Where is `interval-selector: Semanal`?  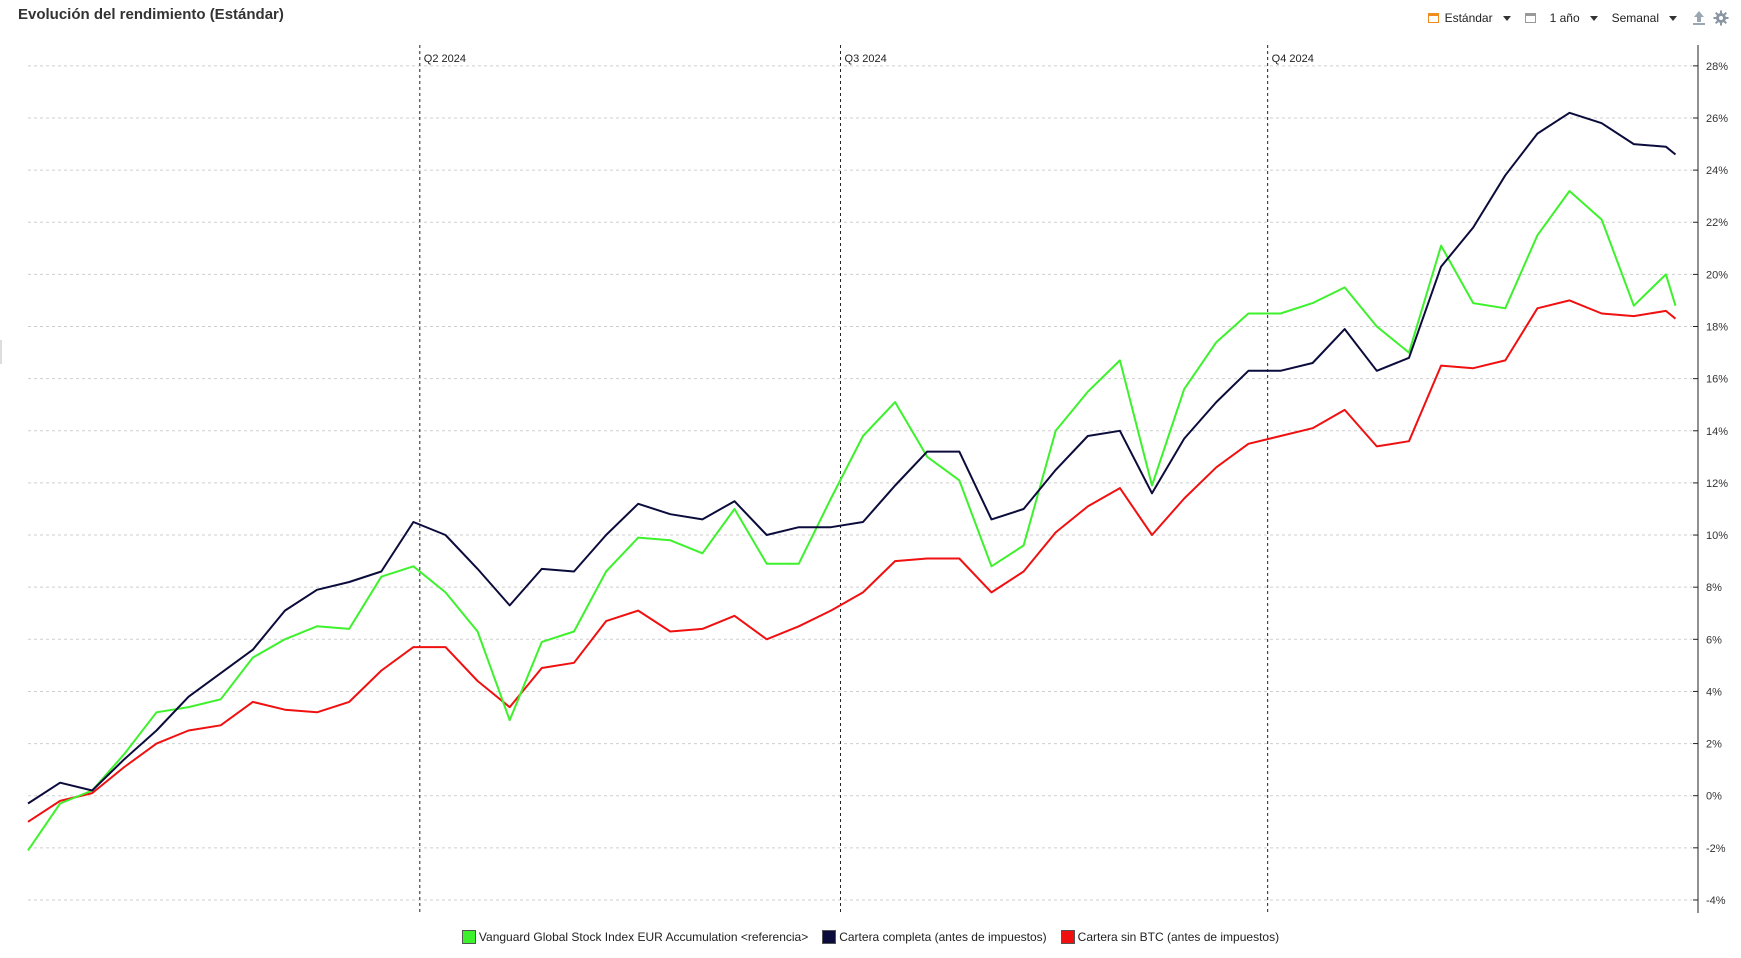
interval-selector: Semanal is located at coordinates (1648, 18).